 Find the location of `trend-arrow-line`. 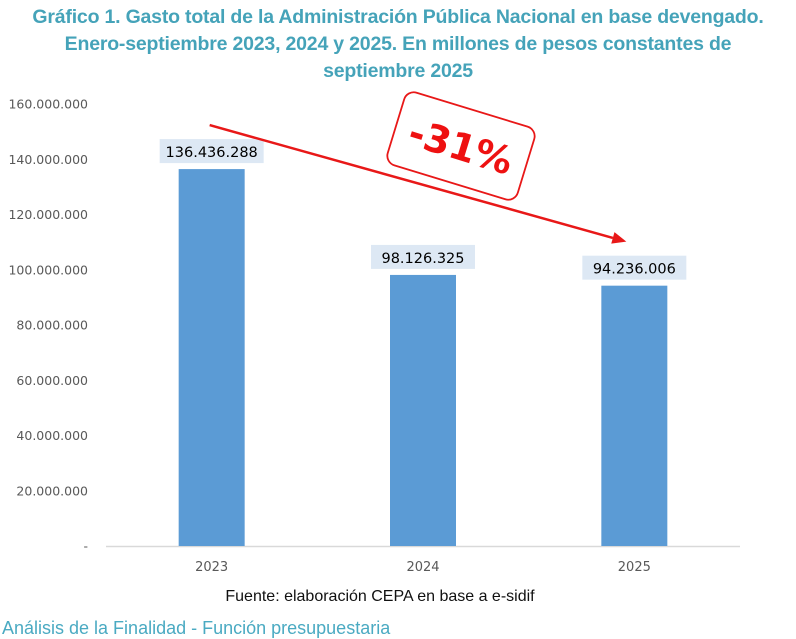

trend-arrow-line is located at coordinates (411, 181).